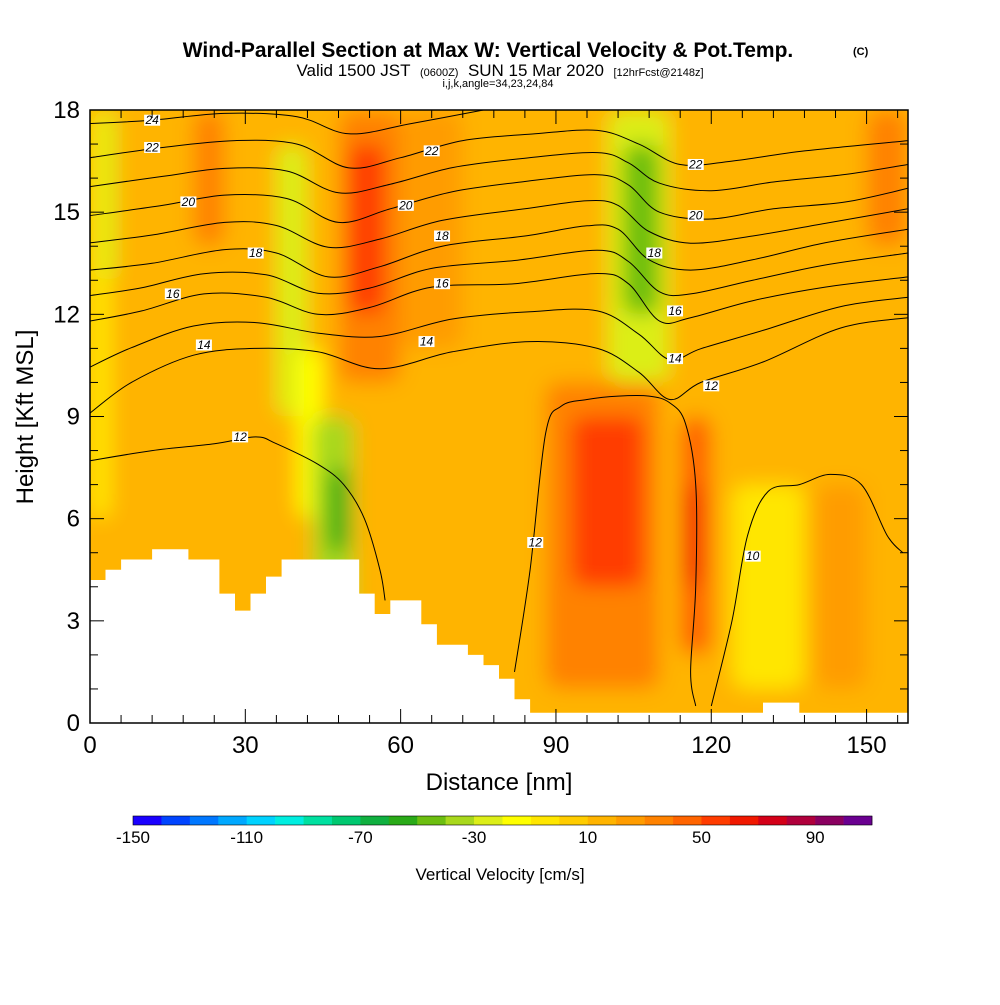 The image size is (1000, 1005). Describe the element at coordinates (353, 70) in the screenshot. I see `subtitle-valid: Valid 1500 JST` at that location.